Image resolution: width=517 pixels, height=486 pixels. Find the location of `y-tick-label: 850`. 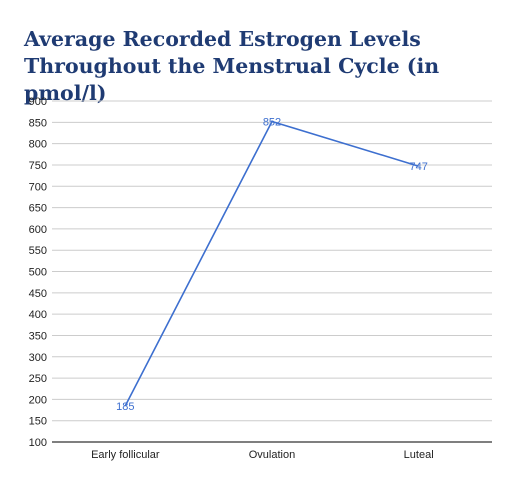

y-tick-label: 850 is located at coordinates (38, 123).